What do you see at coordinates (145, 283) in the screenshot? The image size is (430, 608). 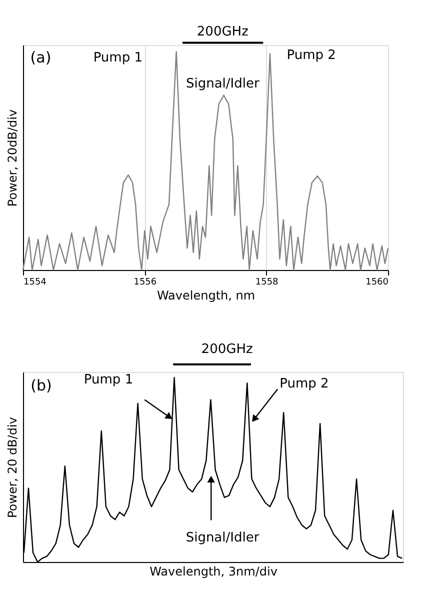 I see `x-tick-label: 1556` at bounding box center [145, 283].